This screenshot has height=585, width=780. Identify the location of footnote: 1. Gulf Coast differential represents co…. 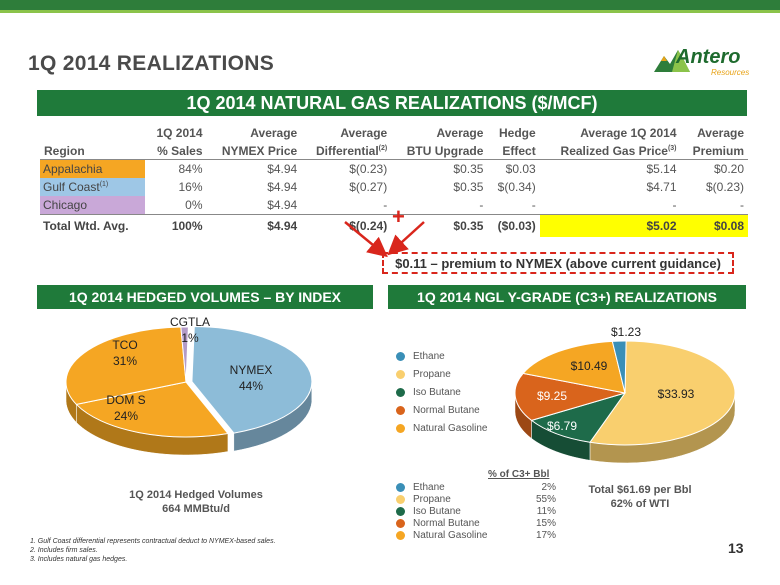
(153, 541).